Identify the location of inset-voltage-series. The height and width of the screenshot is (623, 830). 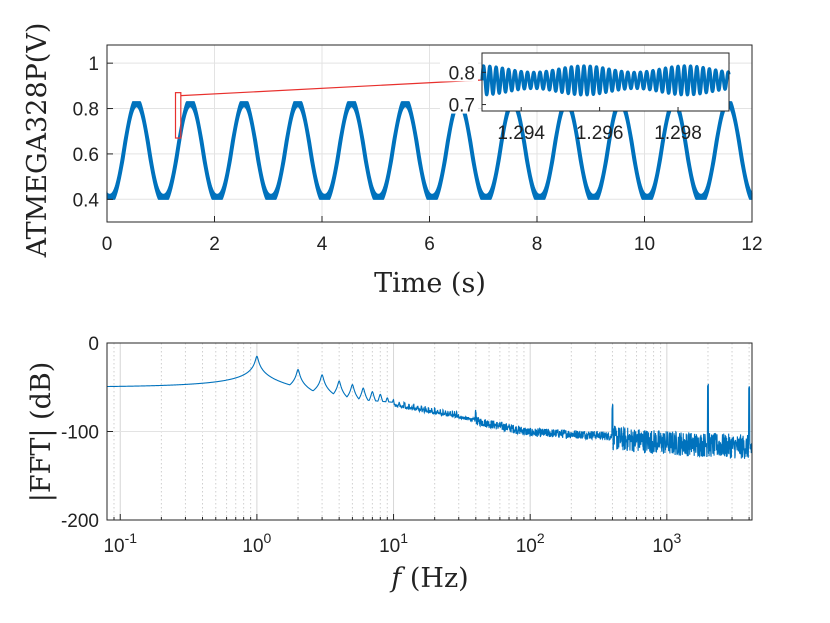
(605, 80).